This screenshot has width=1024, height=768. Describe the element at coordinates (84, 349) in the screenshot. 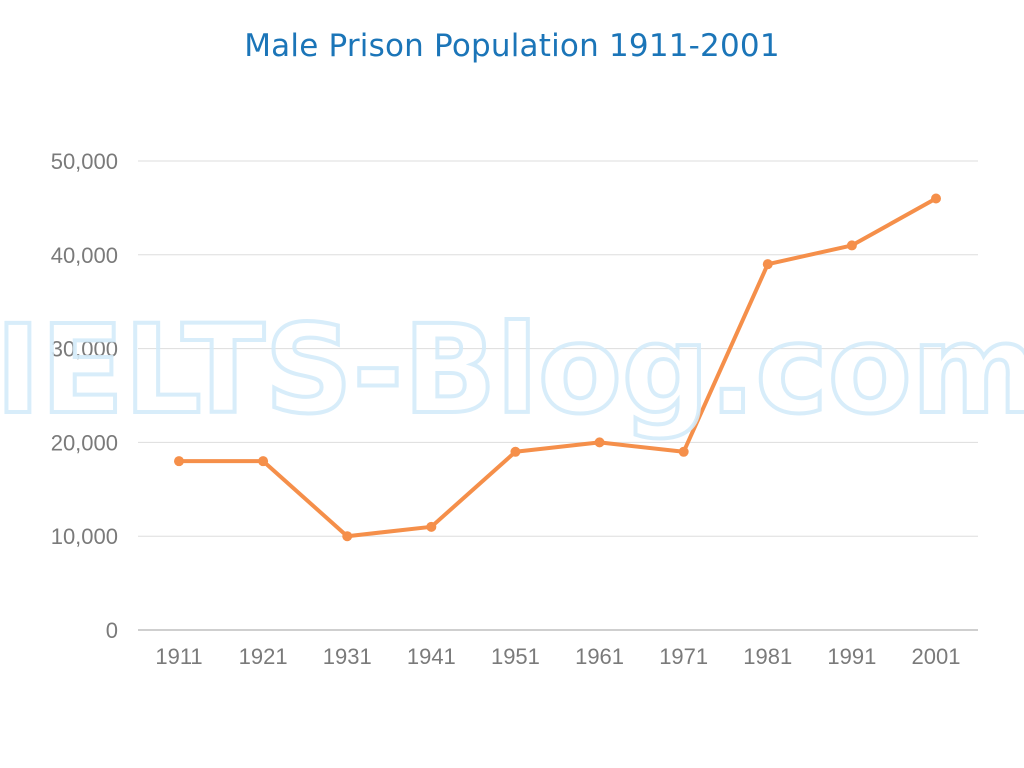

I see `y-tick-label: 30,000` at that location.